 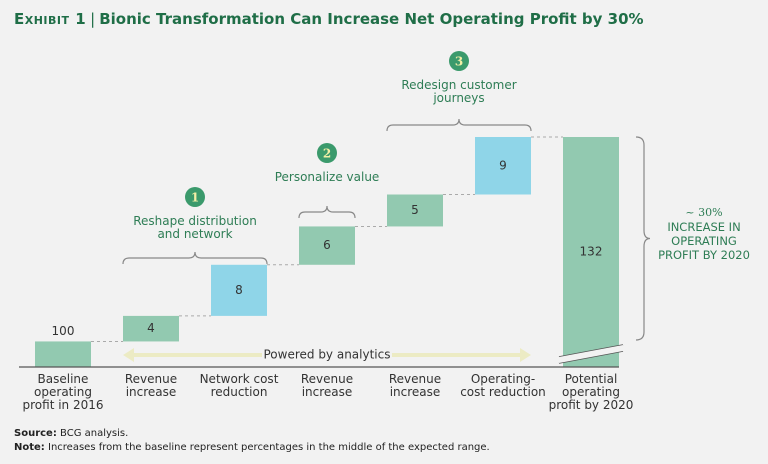 What do you see at coordinates (503, 385) in the screenshot?
I see `x-tick-label: Operating-cost reduction` at bounding box center [503, 385].